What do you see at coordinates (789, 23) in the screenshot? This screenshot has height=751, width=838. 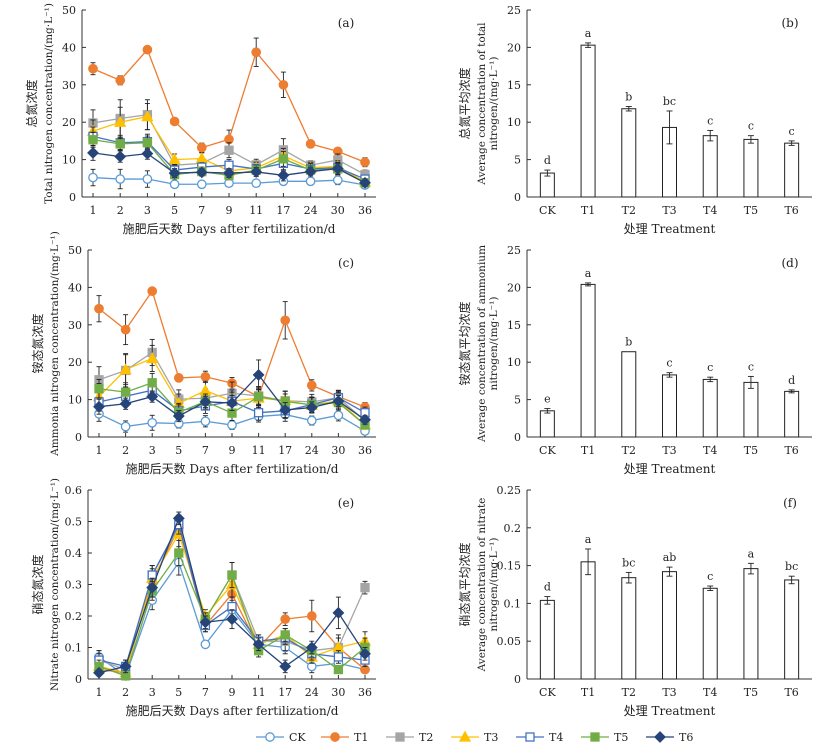 I see `panel-label: (b)` at bounding box center [789, 23].